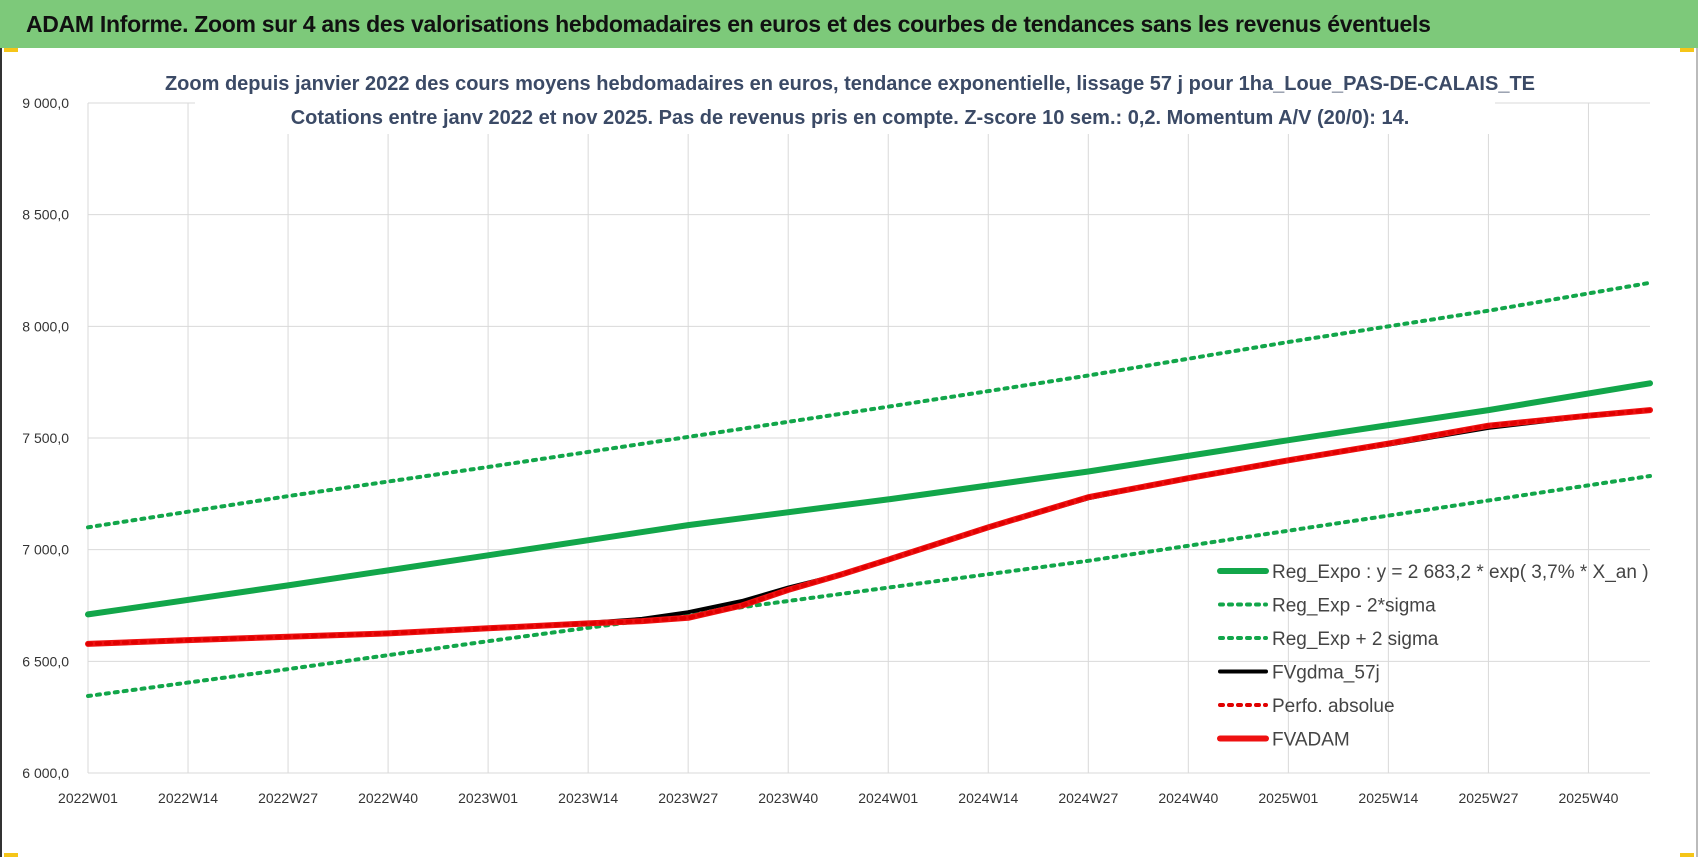  I want to click on x-tick-label: 2024W01, so click(888, 798).